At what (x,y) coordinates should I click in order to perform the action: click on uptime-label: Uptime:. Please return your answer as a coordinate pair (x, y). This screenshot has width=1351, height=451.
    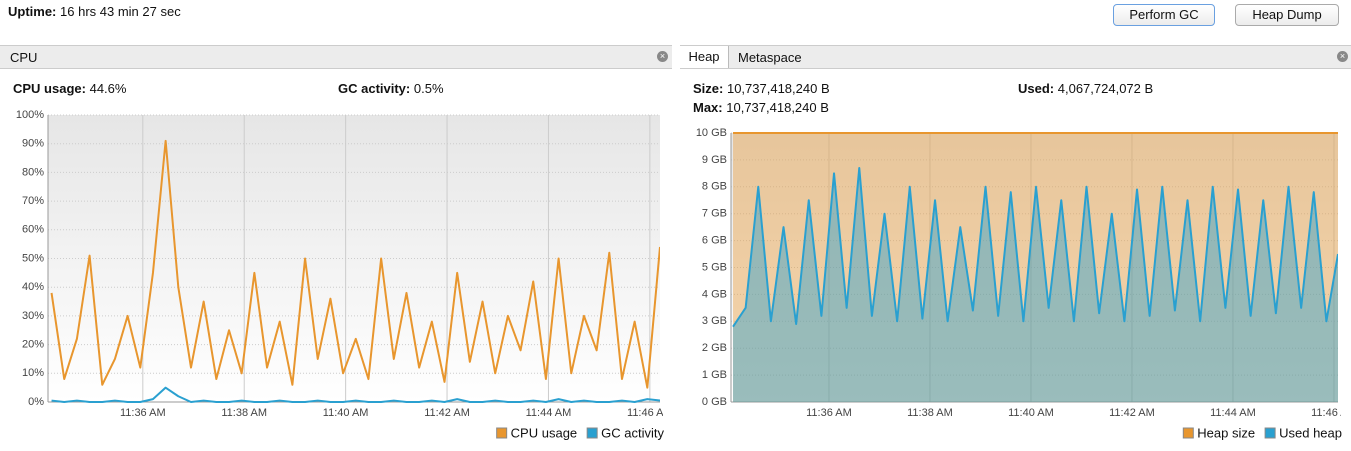
    Looking at the image, I should click on (32, 11).